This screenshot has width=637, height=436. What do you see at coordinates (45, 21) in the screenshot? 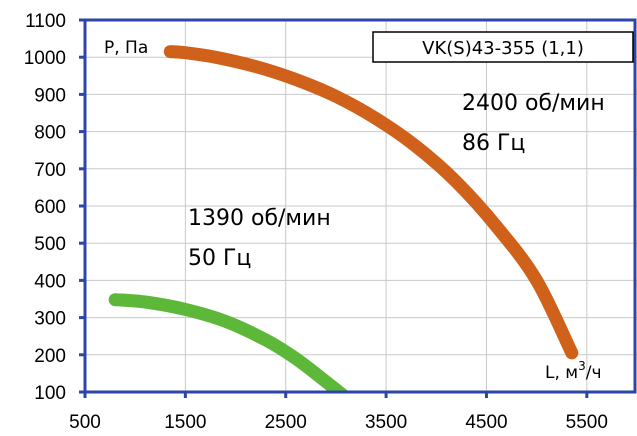
I see `y-tick-label: 1100` at bounding box center [45, 21].